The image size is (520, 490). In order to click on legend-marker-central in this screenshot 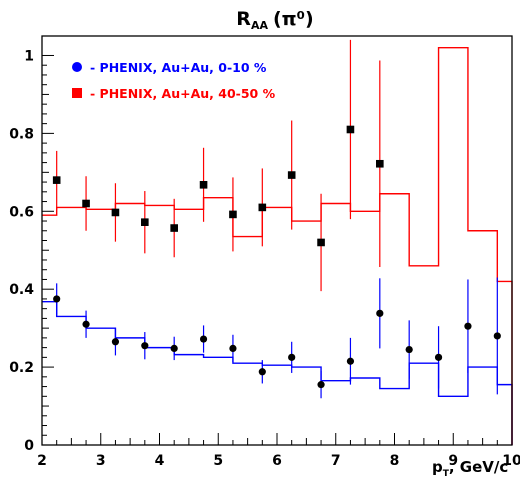, I will do `click(77, 67)`.